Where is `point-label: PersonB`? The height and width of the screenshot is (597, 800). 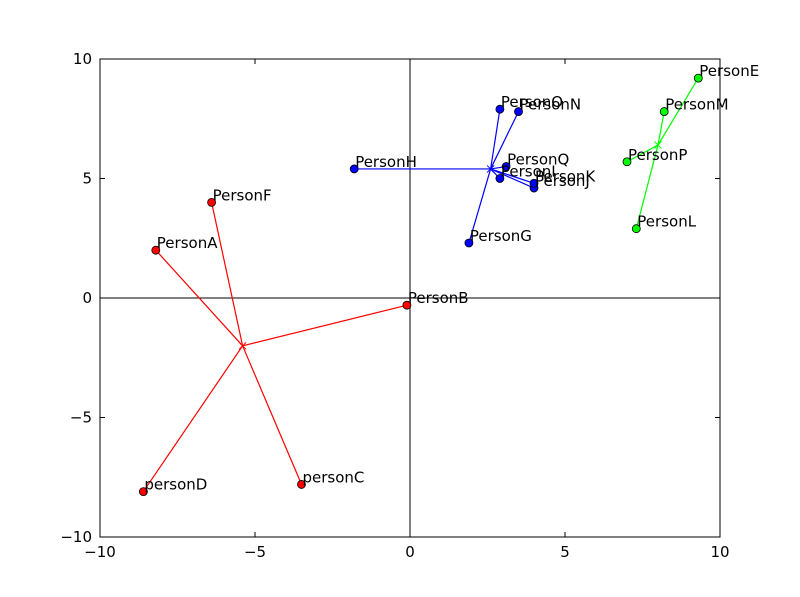 point-label: PersonB is located at coordinates (438, 298).